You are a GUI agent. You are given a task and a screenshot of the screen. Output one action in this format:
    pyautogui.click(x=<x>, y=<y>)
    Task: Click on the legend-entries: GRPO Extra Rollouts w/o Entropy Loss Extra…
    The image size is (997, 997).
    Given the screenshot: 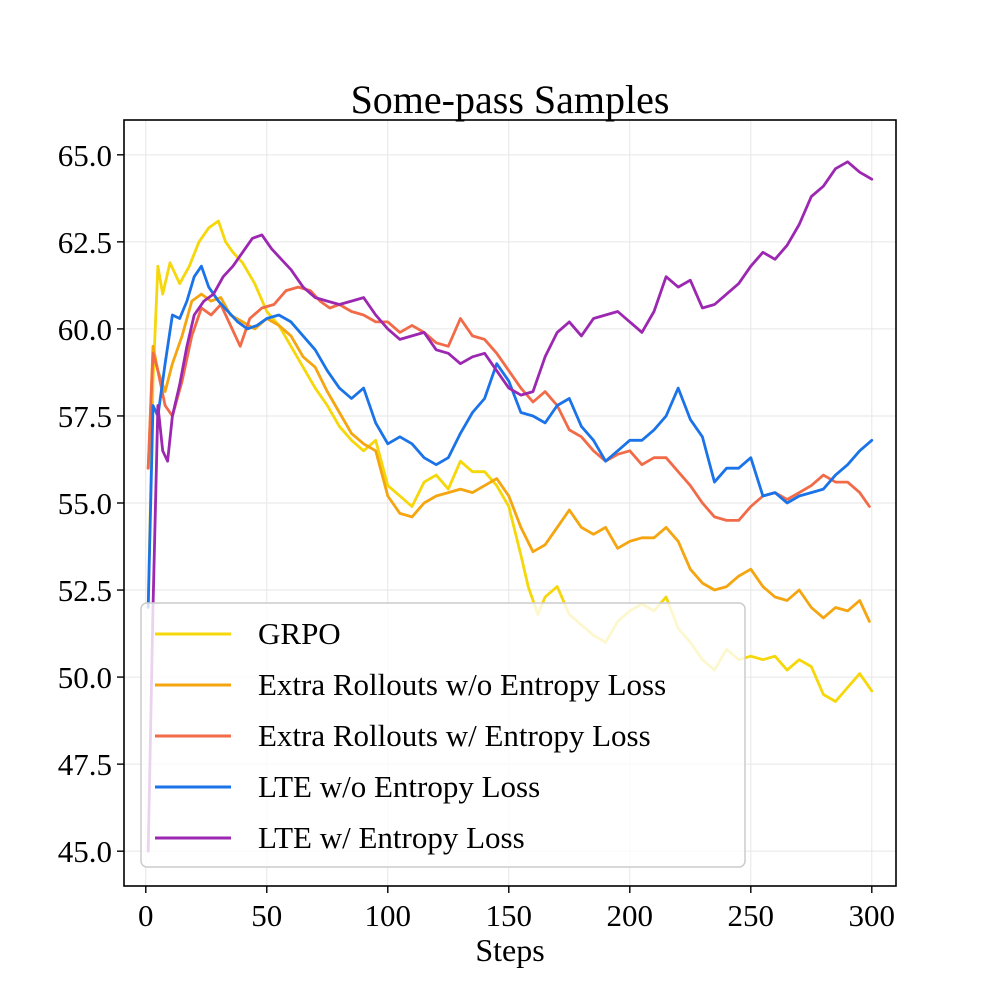 What is the action you would take?
    pyautogui.click(x=410, y=735)
    